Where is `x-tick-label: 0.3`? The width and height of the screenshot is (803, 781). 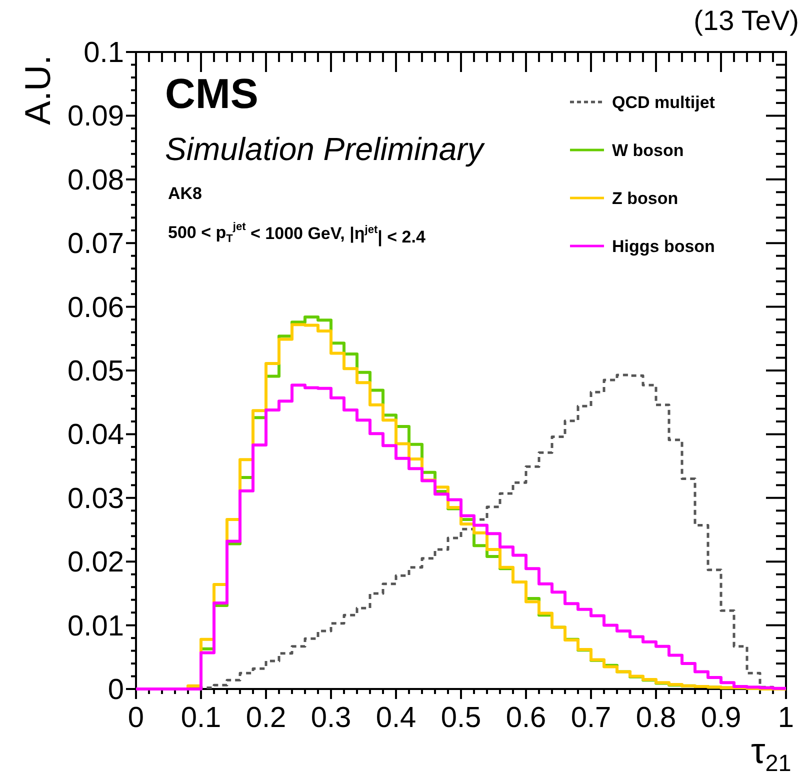 x-tick-label: 0.3 is located at coordinates (331, 718).